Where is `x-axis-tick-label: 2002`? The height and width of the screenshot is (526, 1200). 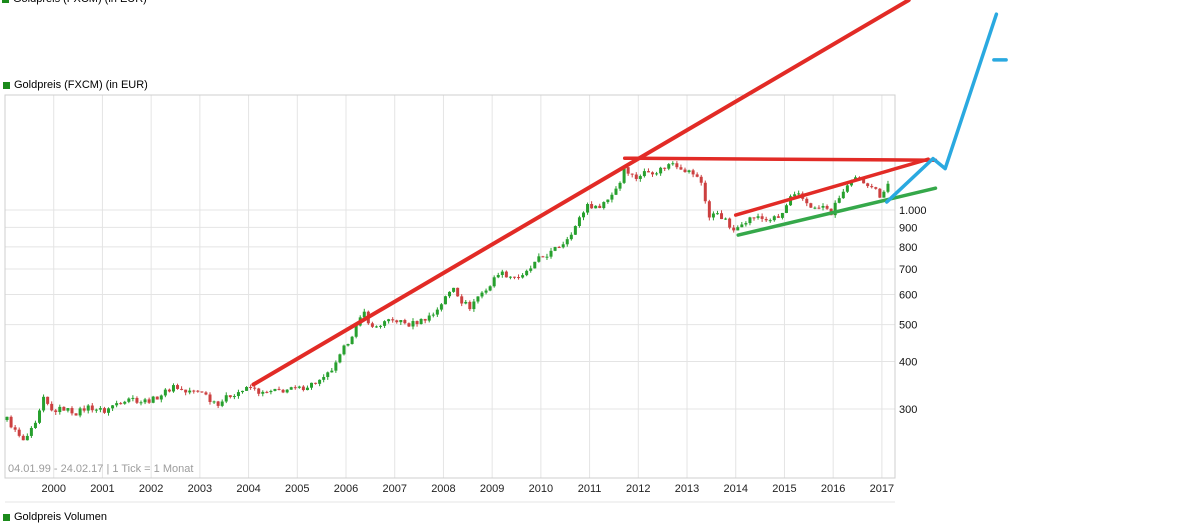
x-axis-tick-label: 2002 is located at coordinates (151, 489).